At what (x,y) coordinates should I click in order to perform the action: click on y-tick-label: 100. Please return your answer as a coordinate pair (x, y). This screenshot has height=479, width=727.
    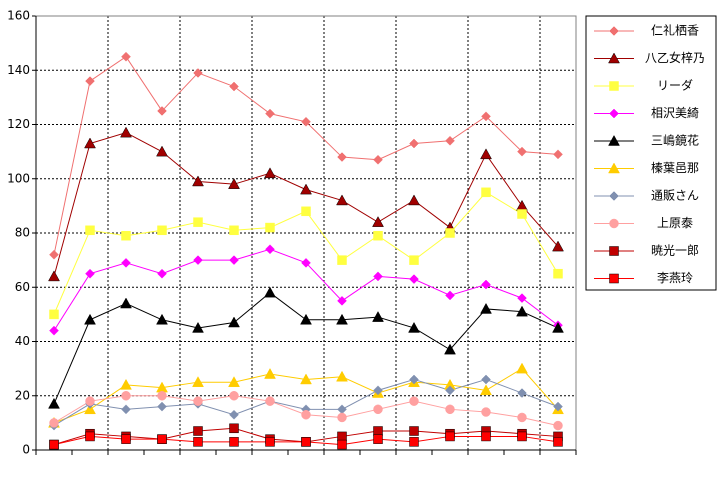
    Looking at the image, I should click on (18, 178).